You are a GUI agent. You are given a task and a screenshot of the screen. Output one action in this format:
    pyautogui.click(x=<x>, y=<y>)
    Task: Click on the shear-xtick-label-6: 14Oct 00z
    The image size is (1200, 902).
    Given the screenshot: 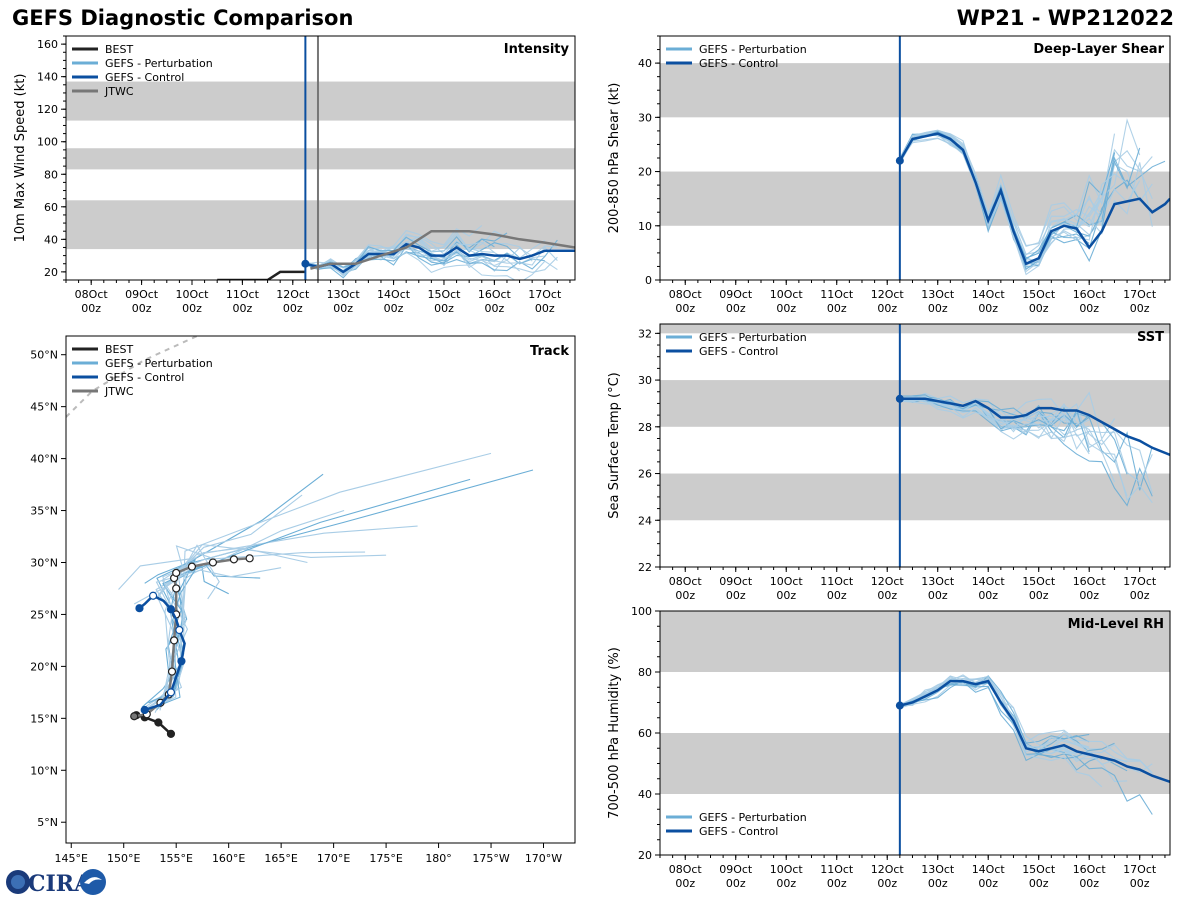 What is the action you would take?
    pyautogui.click(x=989, y=301)
    